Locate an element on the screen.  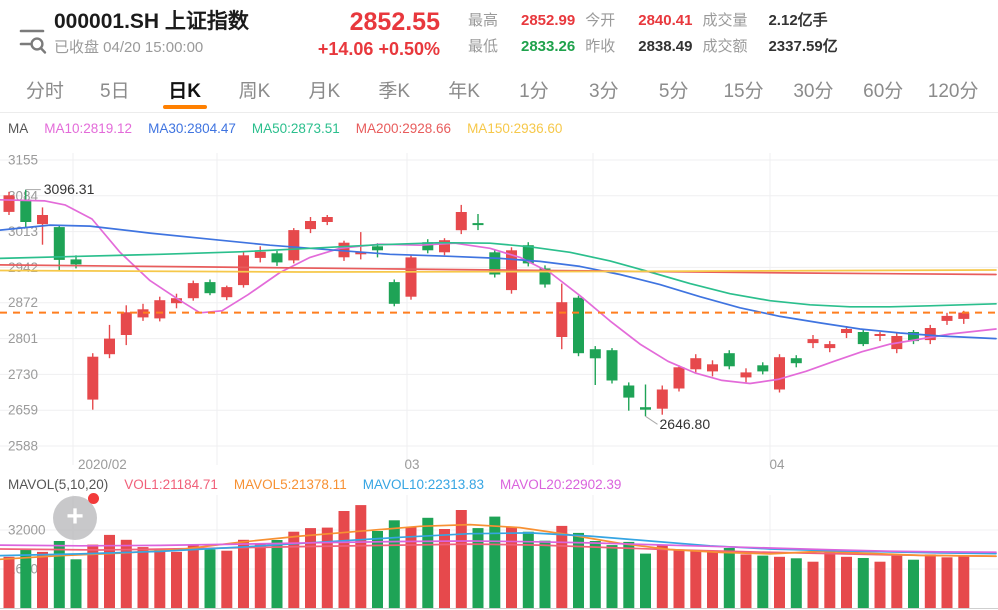
legend-entry: MA200:2928.66 is located at coordinates (403, 128).